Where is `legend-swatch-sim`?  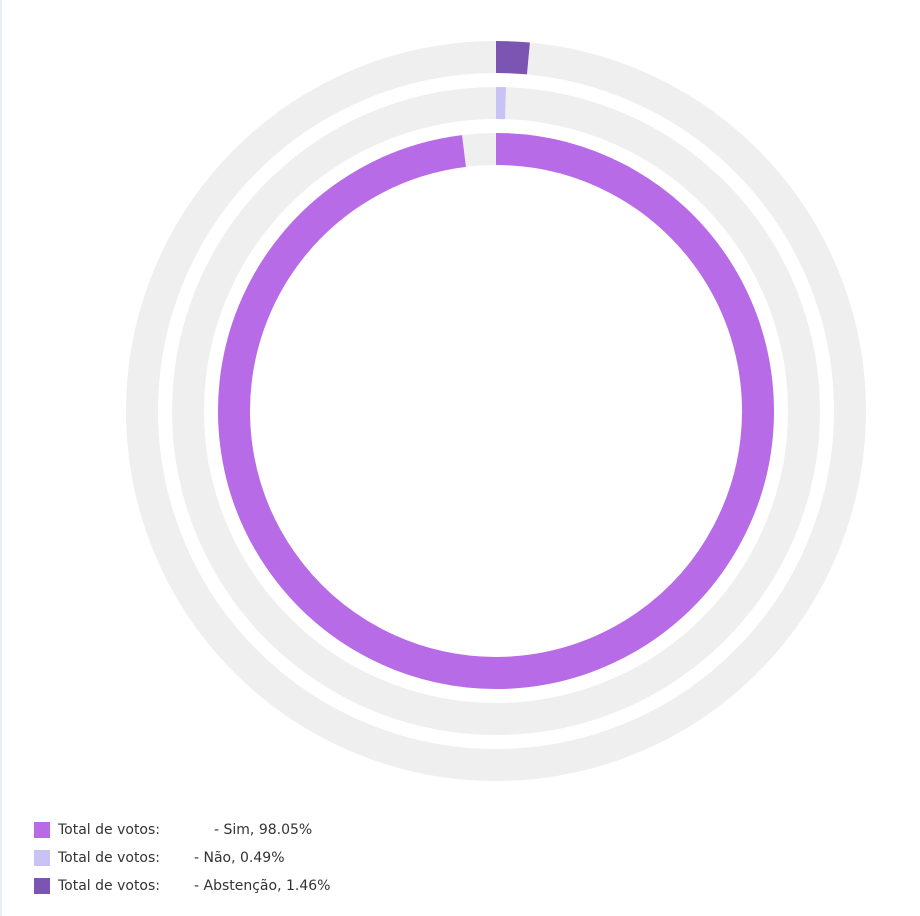
legend-swatch-sim is located at coordinates (42, 830).